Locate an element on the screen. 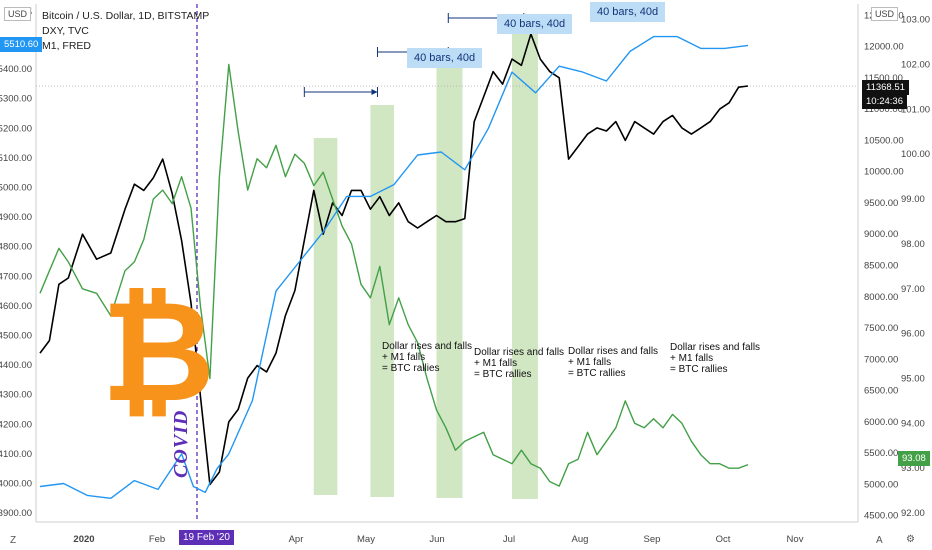  right-btc-tick-label: 5000.00 is located at coordinates (881, 484).